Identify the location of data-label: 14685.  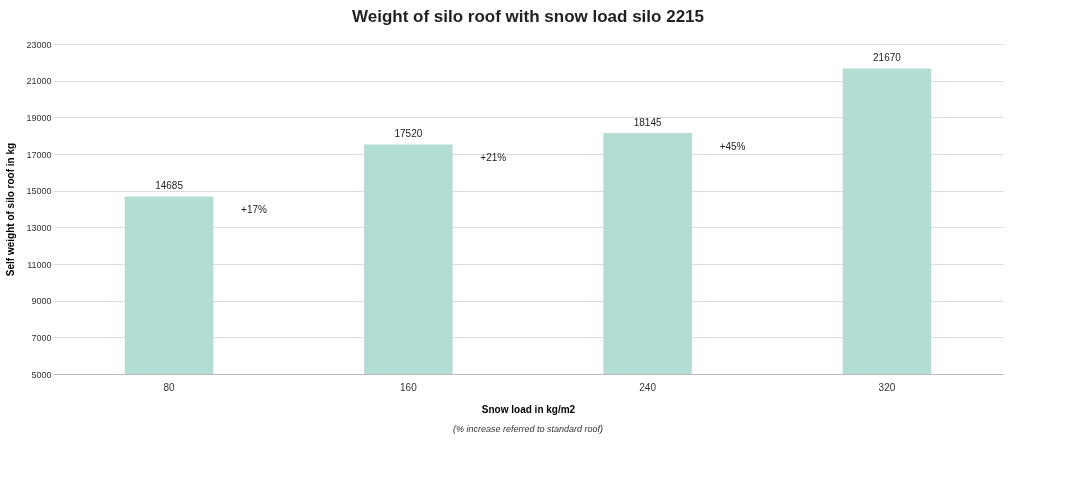
(169, 186).